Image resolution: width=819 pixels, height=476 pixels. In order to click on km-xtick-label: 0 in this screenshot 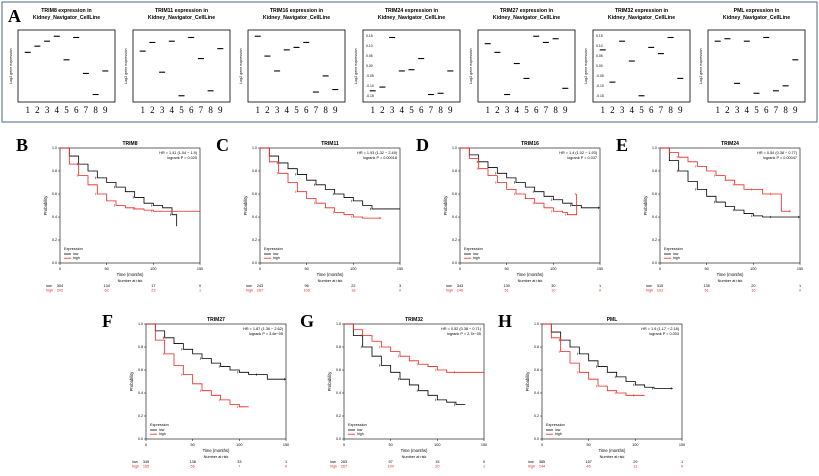, I will do `click(260, 269)`.